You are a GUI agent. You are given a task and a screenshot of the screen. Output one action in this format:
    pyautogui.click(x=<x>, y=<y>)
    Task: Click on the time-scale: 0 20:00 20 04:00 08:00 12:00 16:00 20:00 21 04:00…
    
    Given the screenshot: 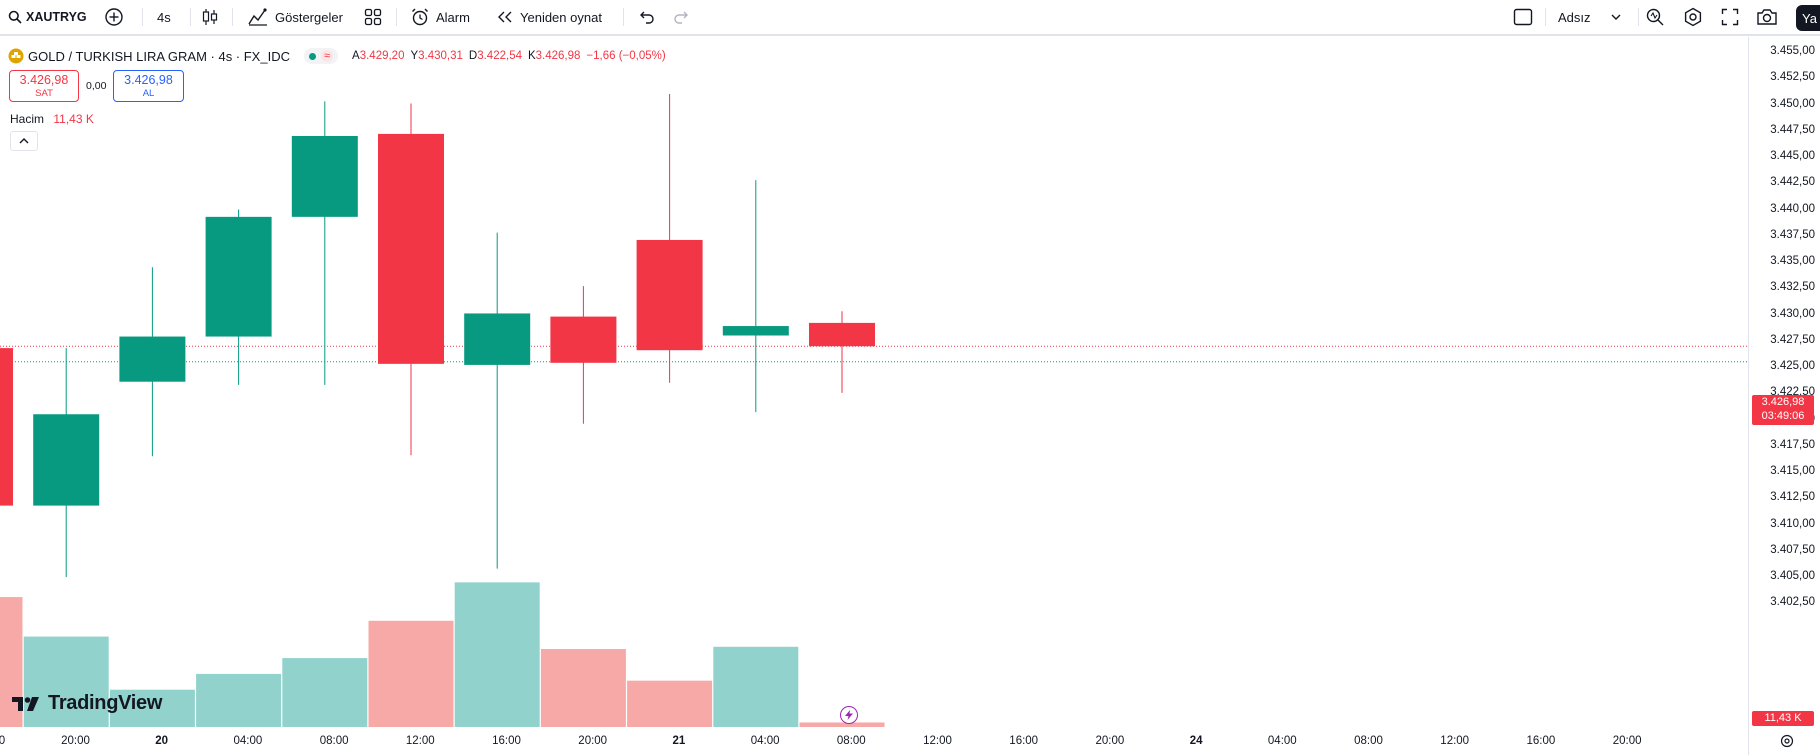 What is the action you would take?
    pyautogui.click(x=874, y=741)
    